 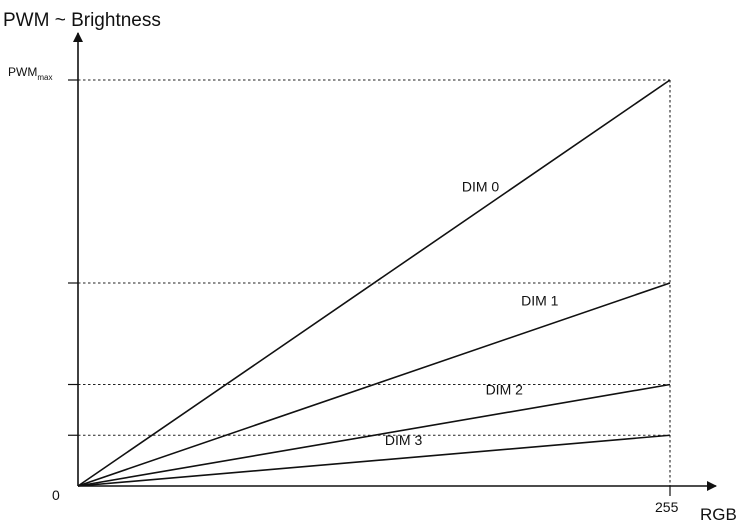 What do you see at coordinates (22, 72) in the screenshot?
I see `y-tick-label-base: PWM` at bounding box center [22, 72].